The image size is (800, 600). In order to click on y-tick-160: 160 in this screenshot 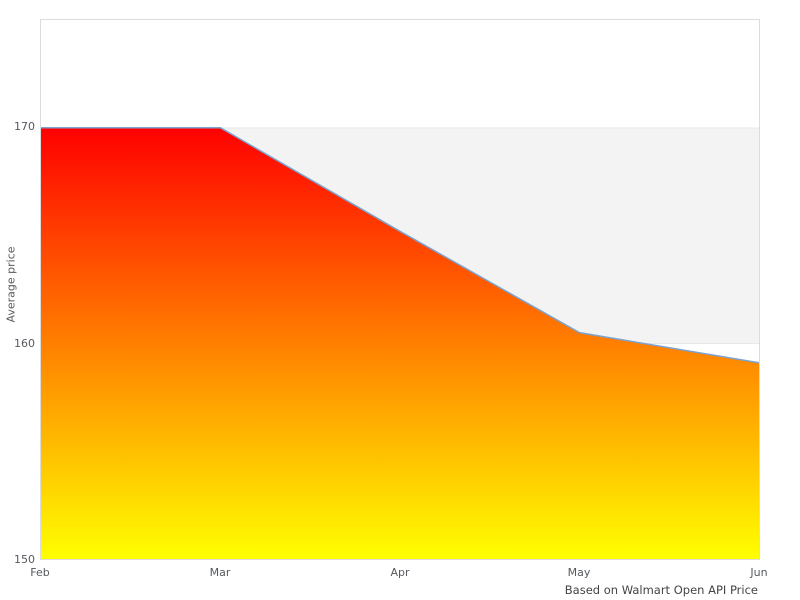, I will do `click(24, 343)`.